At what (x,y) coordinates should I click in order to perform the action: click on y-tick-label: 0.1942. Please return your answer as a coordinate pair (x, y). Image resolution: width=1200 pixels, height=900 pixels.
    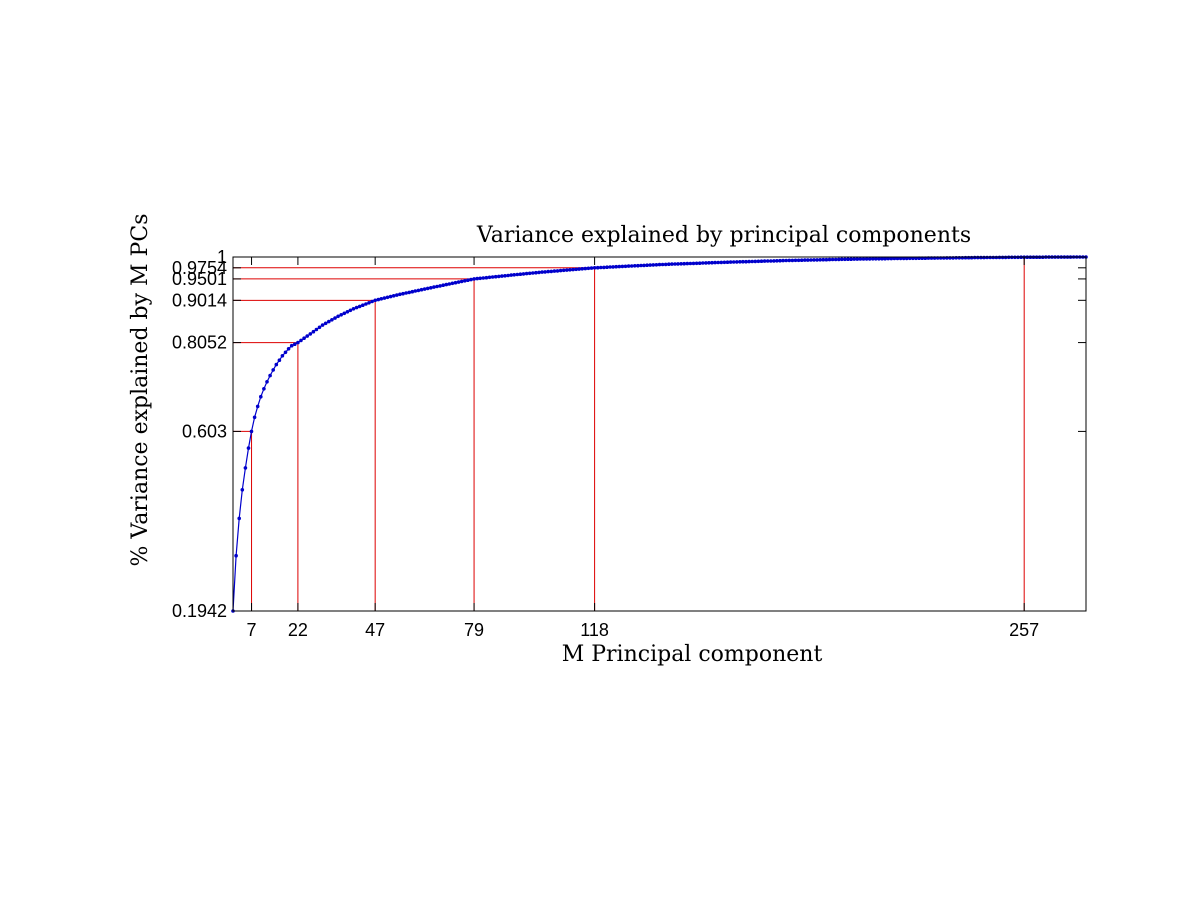
    Looking at the image, I should click on (199, 611).